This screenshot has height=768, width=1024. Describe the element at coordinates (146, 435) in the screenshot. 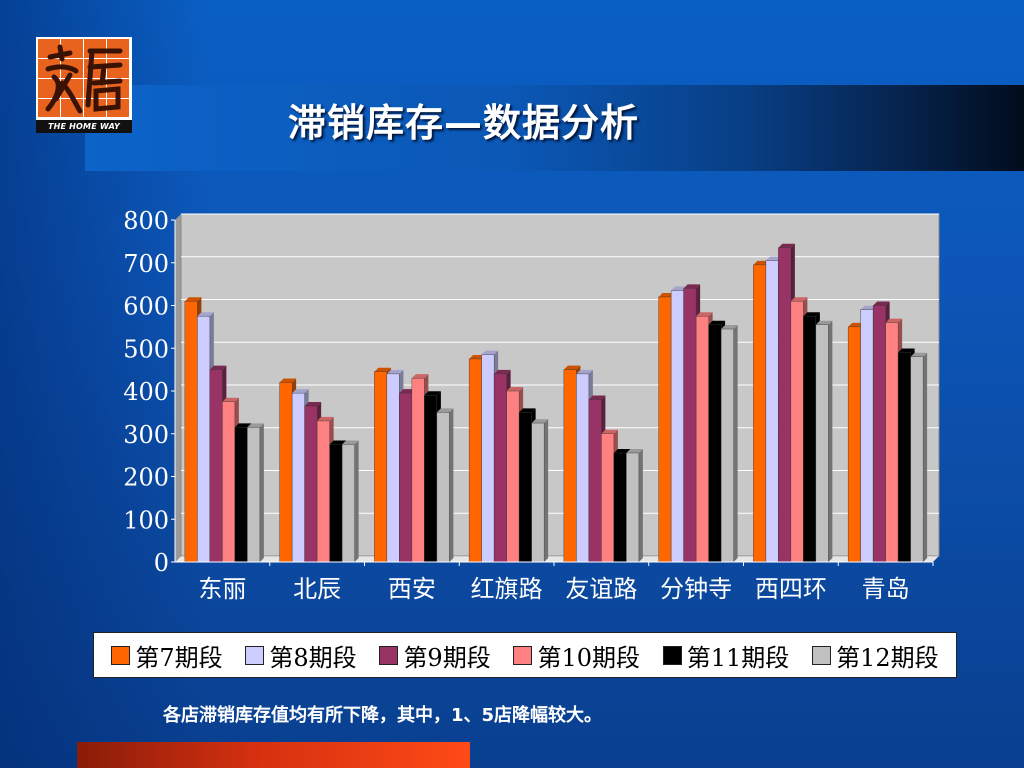

I see `y-tick-label: 300` at that location.